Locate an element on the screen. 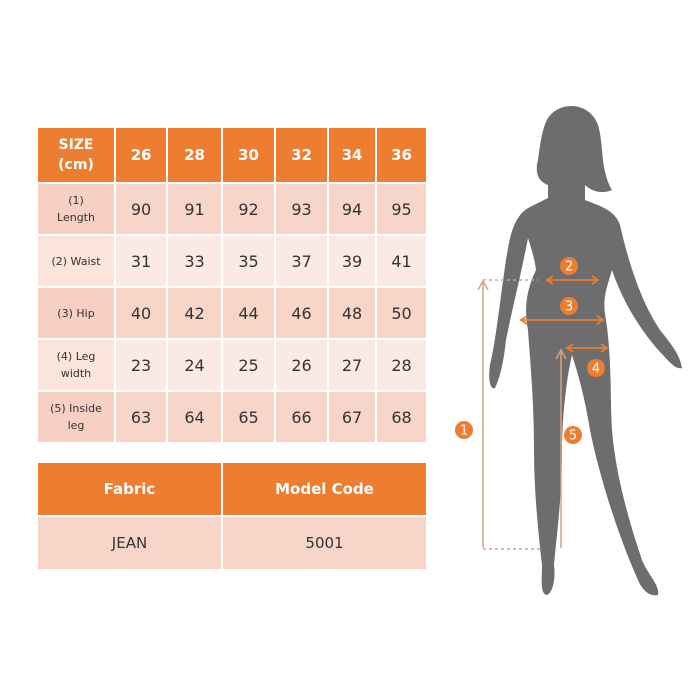 Image resolution: width=700 pixels, height=700 pixels. value-cell: 44 is located at coordinates (248, 313).